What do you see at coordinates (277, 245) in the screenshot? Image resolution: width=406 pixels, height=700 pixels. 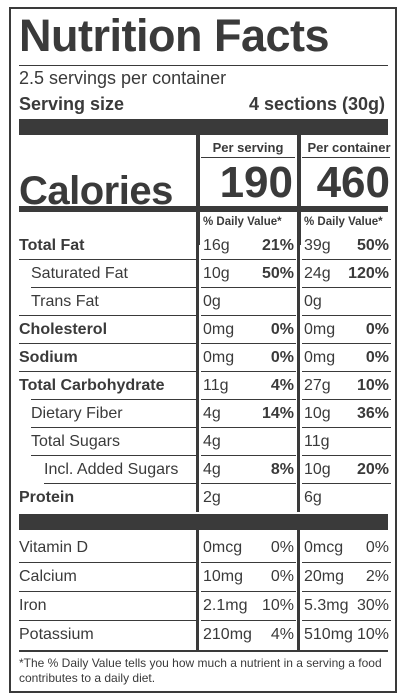 I see `nutrient-serving-dv: 21%` at bounding box center [277, 245].